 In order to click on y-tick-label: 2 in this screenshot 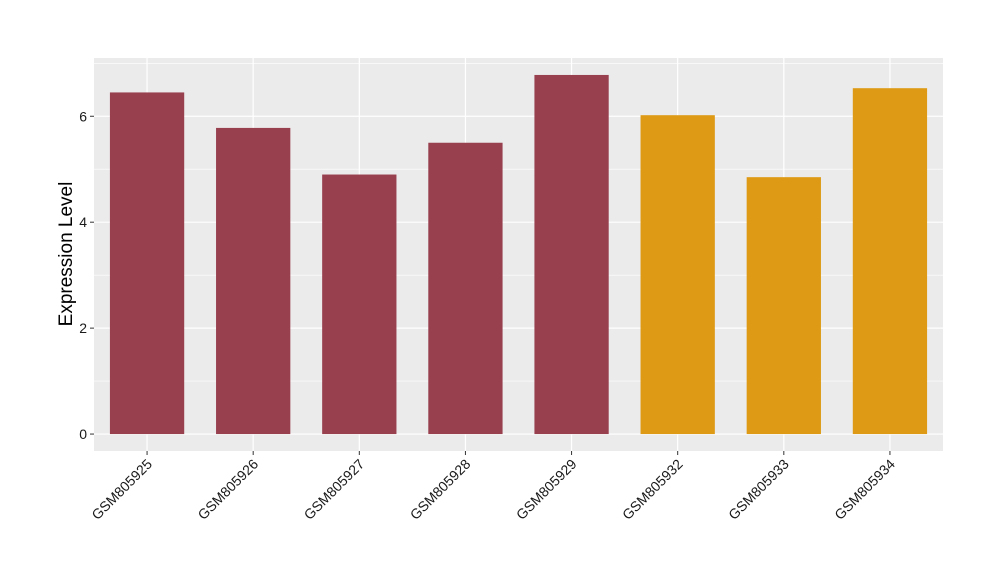, I will do `click(83, 328)`.